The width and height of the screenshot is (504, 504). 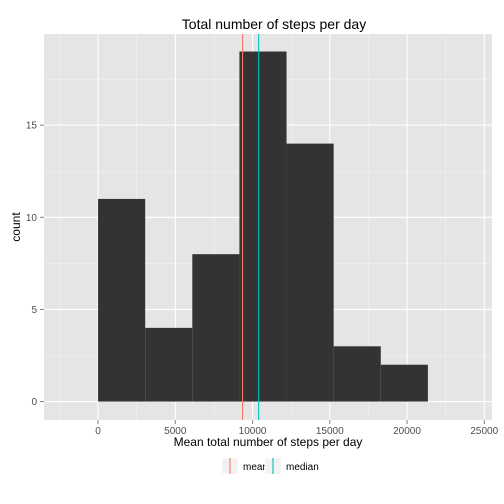 What do you see at coordinates (274, 24) in the screenshot?
I see `chart-title: Total number of steps per day` at bounding box center [274, 24].